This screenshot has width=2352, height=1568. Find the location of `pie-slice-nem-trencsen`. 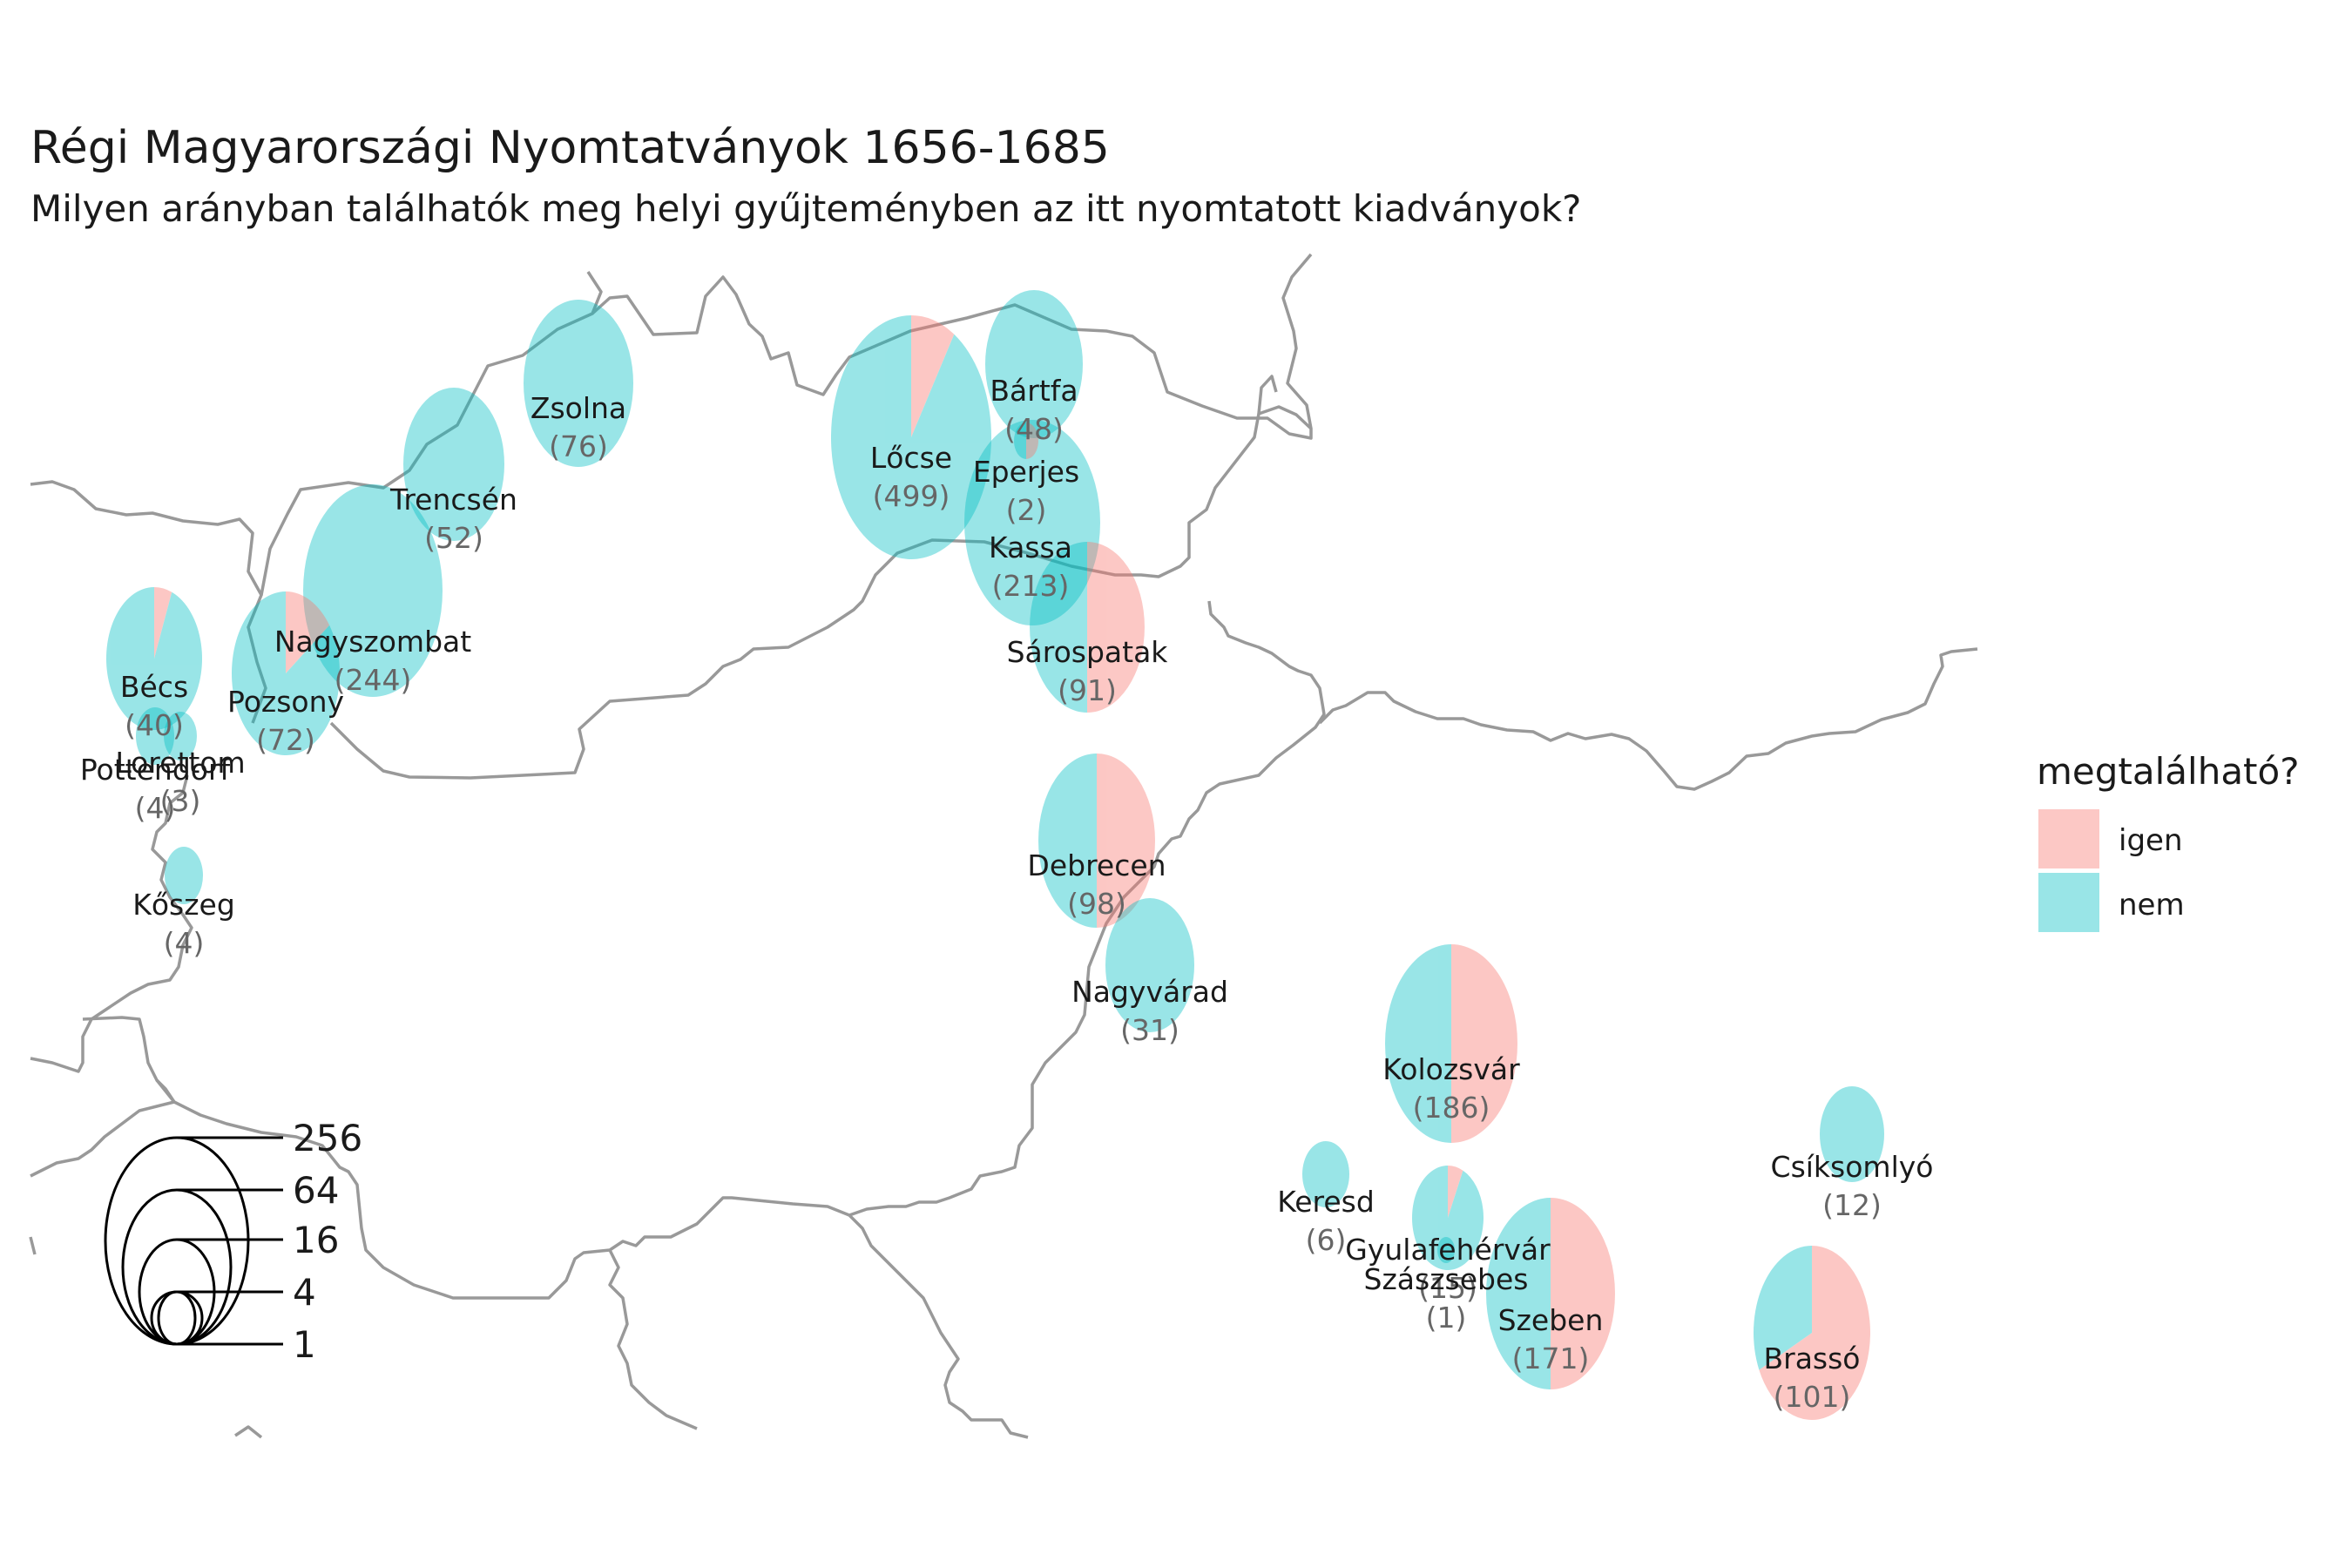

pie-slice-nem-trencsen is located at coordinates (453, 465).